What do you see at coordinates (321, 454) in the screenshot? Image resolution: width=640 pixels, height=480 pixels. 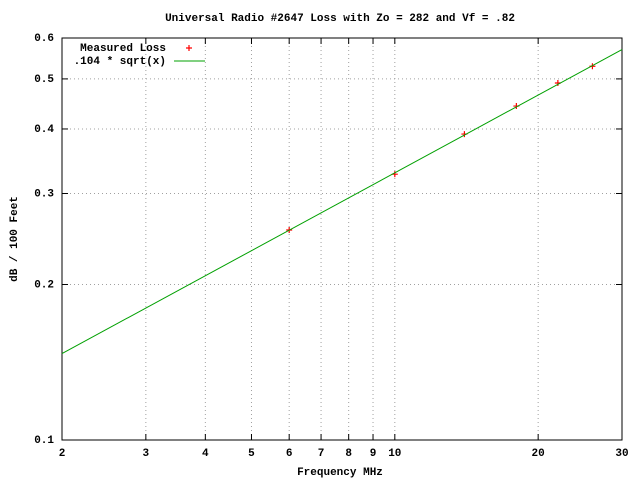 I see `x-tick-label: 7` at bounding box center [321, 454].